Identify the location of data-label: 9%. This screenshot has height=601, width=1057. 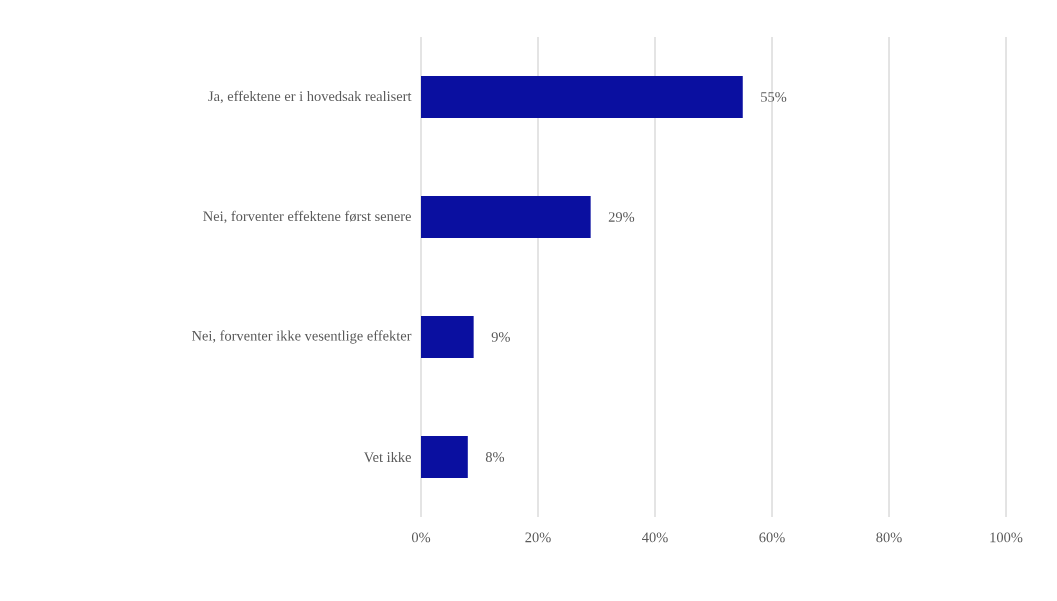
(500, 337).